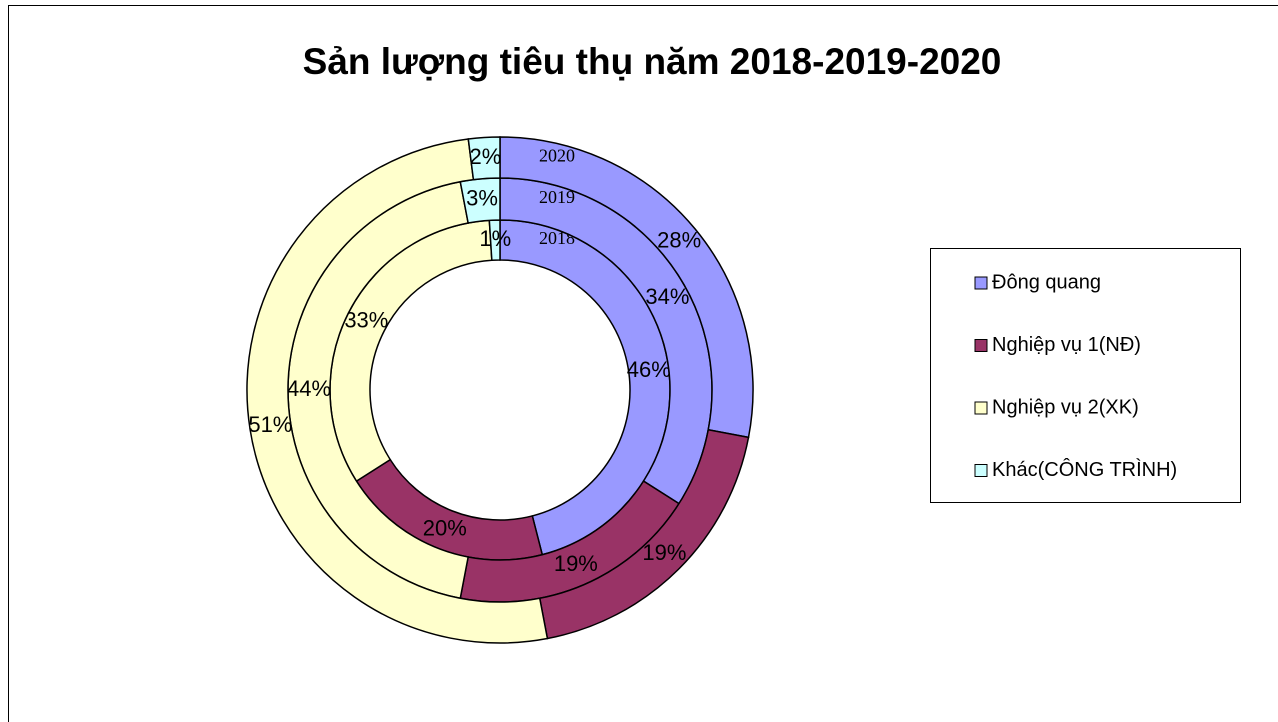 The image size is (1278, 722). Describe the element at coordinates (679, 240) in the screenshot. I see `data-label: 28%` at that location.